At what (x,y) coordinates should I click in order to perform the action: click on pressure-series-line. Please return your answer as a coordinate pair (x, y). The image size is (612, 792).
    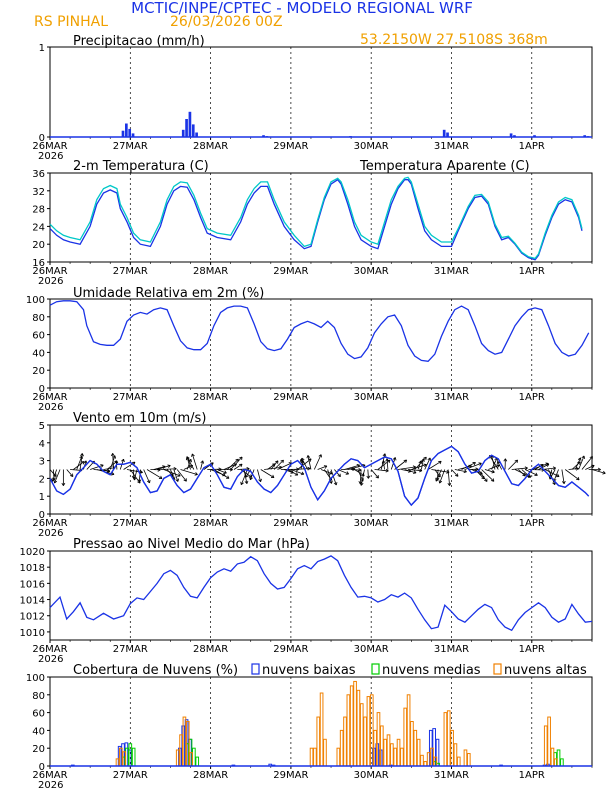
    Looking at the image, I should click on (321, 593).